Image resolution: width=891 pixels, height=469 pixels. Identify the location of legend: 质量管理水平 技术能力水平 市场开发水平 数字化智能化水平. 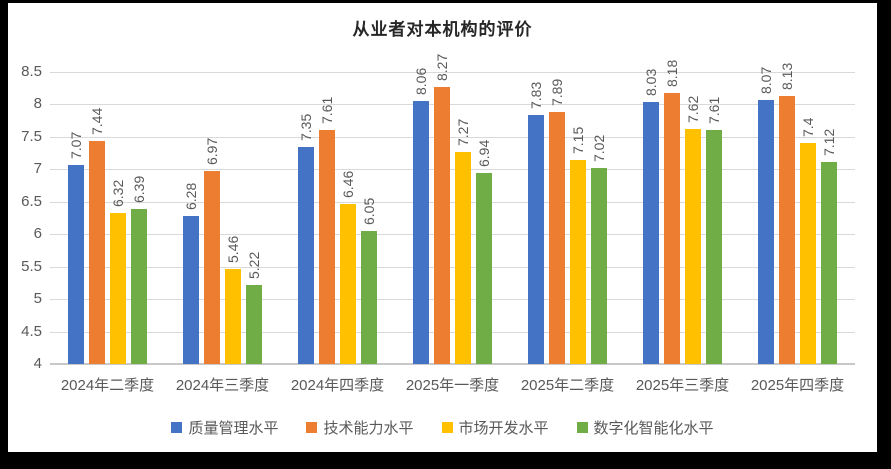
(442, 427).